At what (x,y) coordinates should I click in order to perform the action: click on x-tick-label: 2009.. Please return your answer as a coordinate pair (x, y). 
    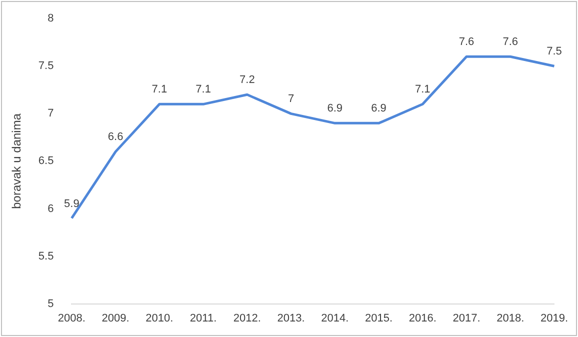
    Looking at the image, I should click on (116, 318).